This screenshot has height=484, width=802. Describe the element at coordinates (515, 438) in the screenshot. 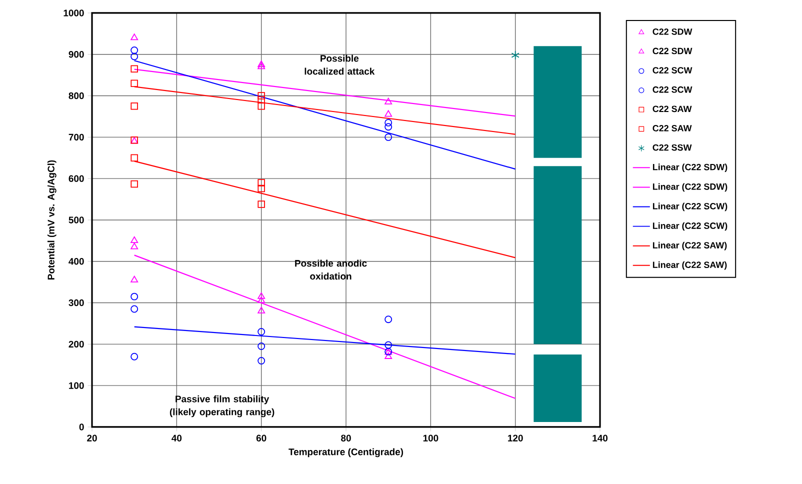

I see `x-tick-label: 120` at that location.